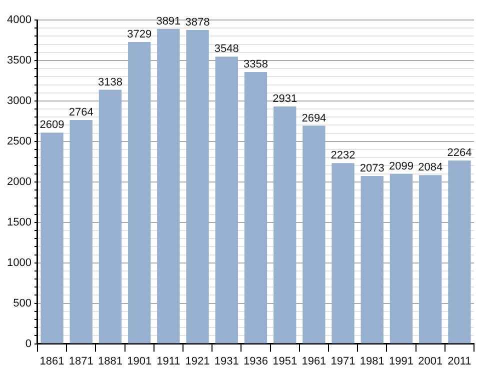  Describe the element at coordinates (19, 141) in the screenshot. I see `y-tick-label: 2500` at that location.